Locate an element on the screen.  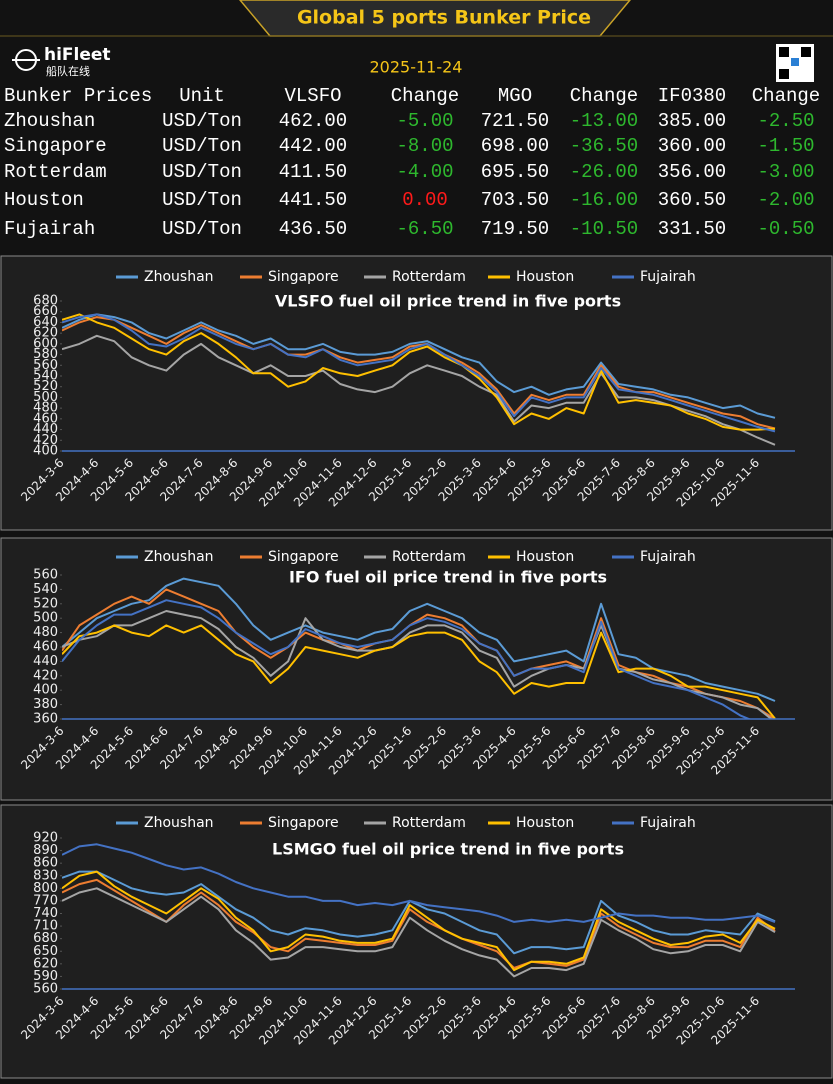
change-cell: -8.00 is located at coordinates (424, 146).